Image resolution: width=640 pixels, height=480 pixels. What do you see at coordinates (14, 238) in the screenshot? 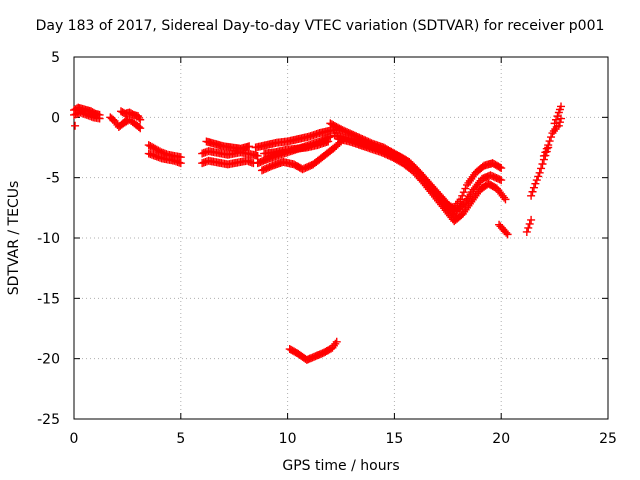
I see `y-axis-label: SDTVAR / TECUs` at bounding box center [14, 238].